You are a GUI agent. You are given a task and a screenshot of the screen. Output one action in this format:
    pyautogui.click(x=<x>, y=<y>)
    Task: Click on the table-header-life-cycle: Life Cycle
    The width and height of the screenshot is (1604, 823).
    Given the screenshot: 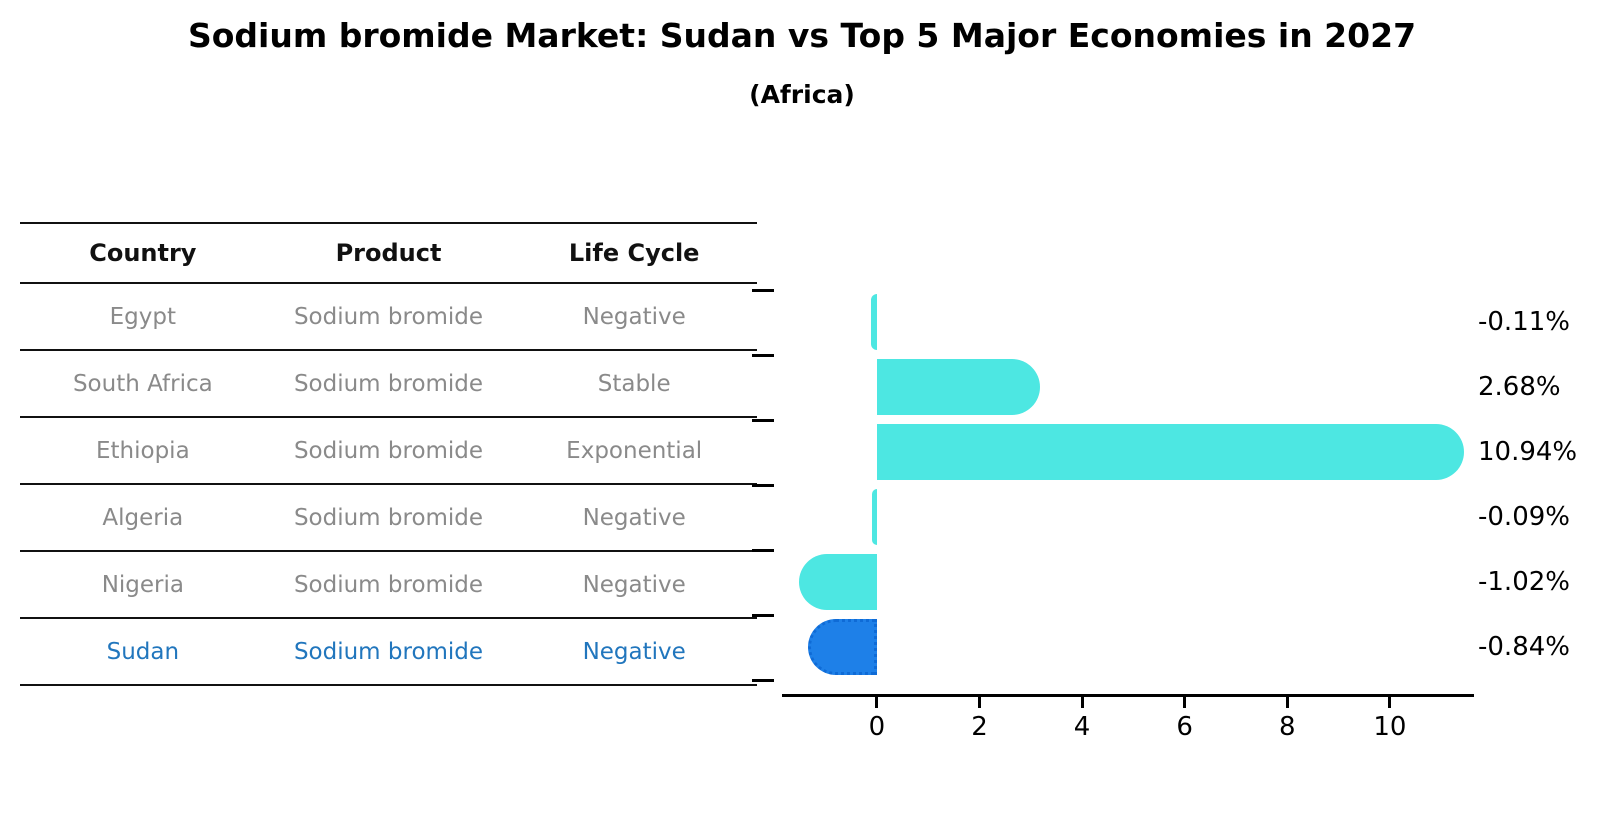 What is the action you would take?
    pyautogui.click(x=634, y=253)
    